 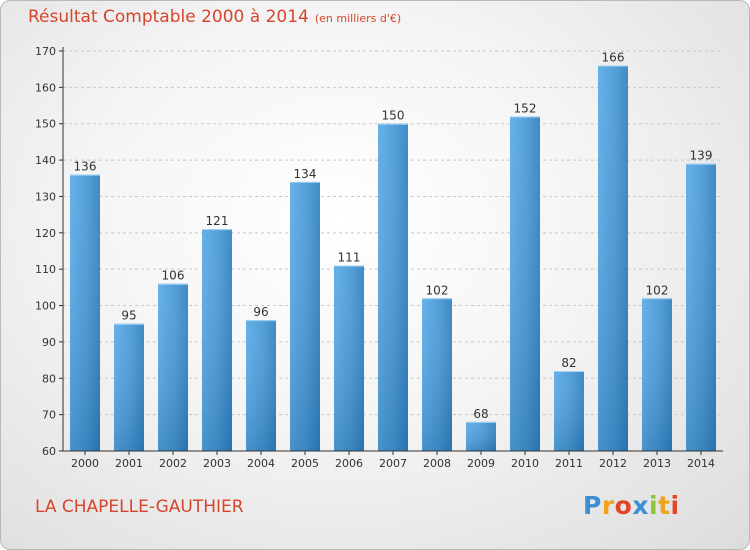 What do you see at coordinates (173, 463) in the screenshot?
I see `x-tick-label: 2002` at bounding box center [173, 463].